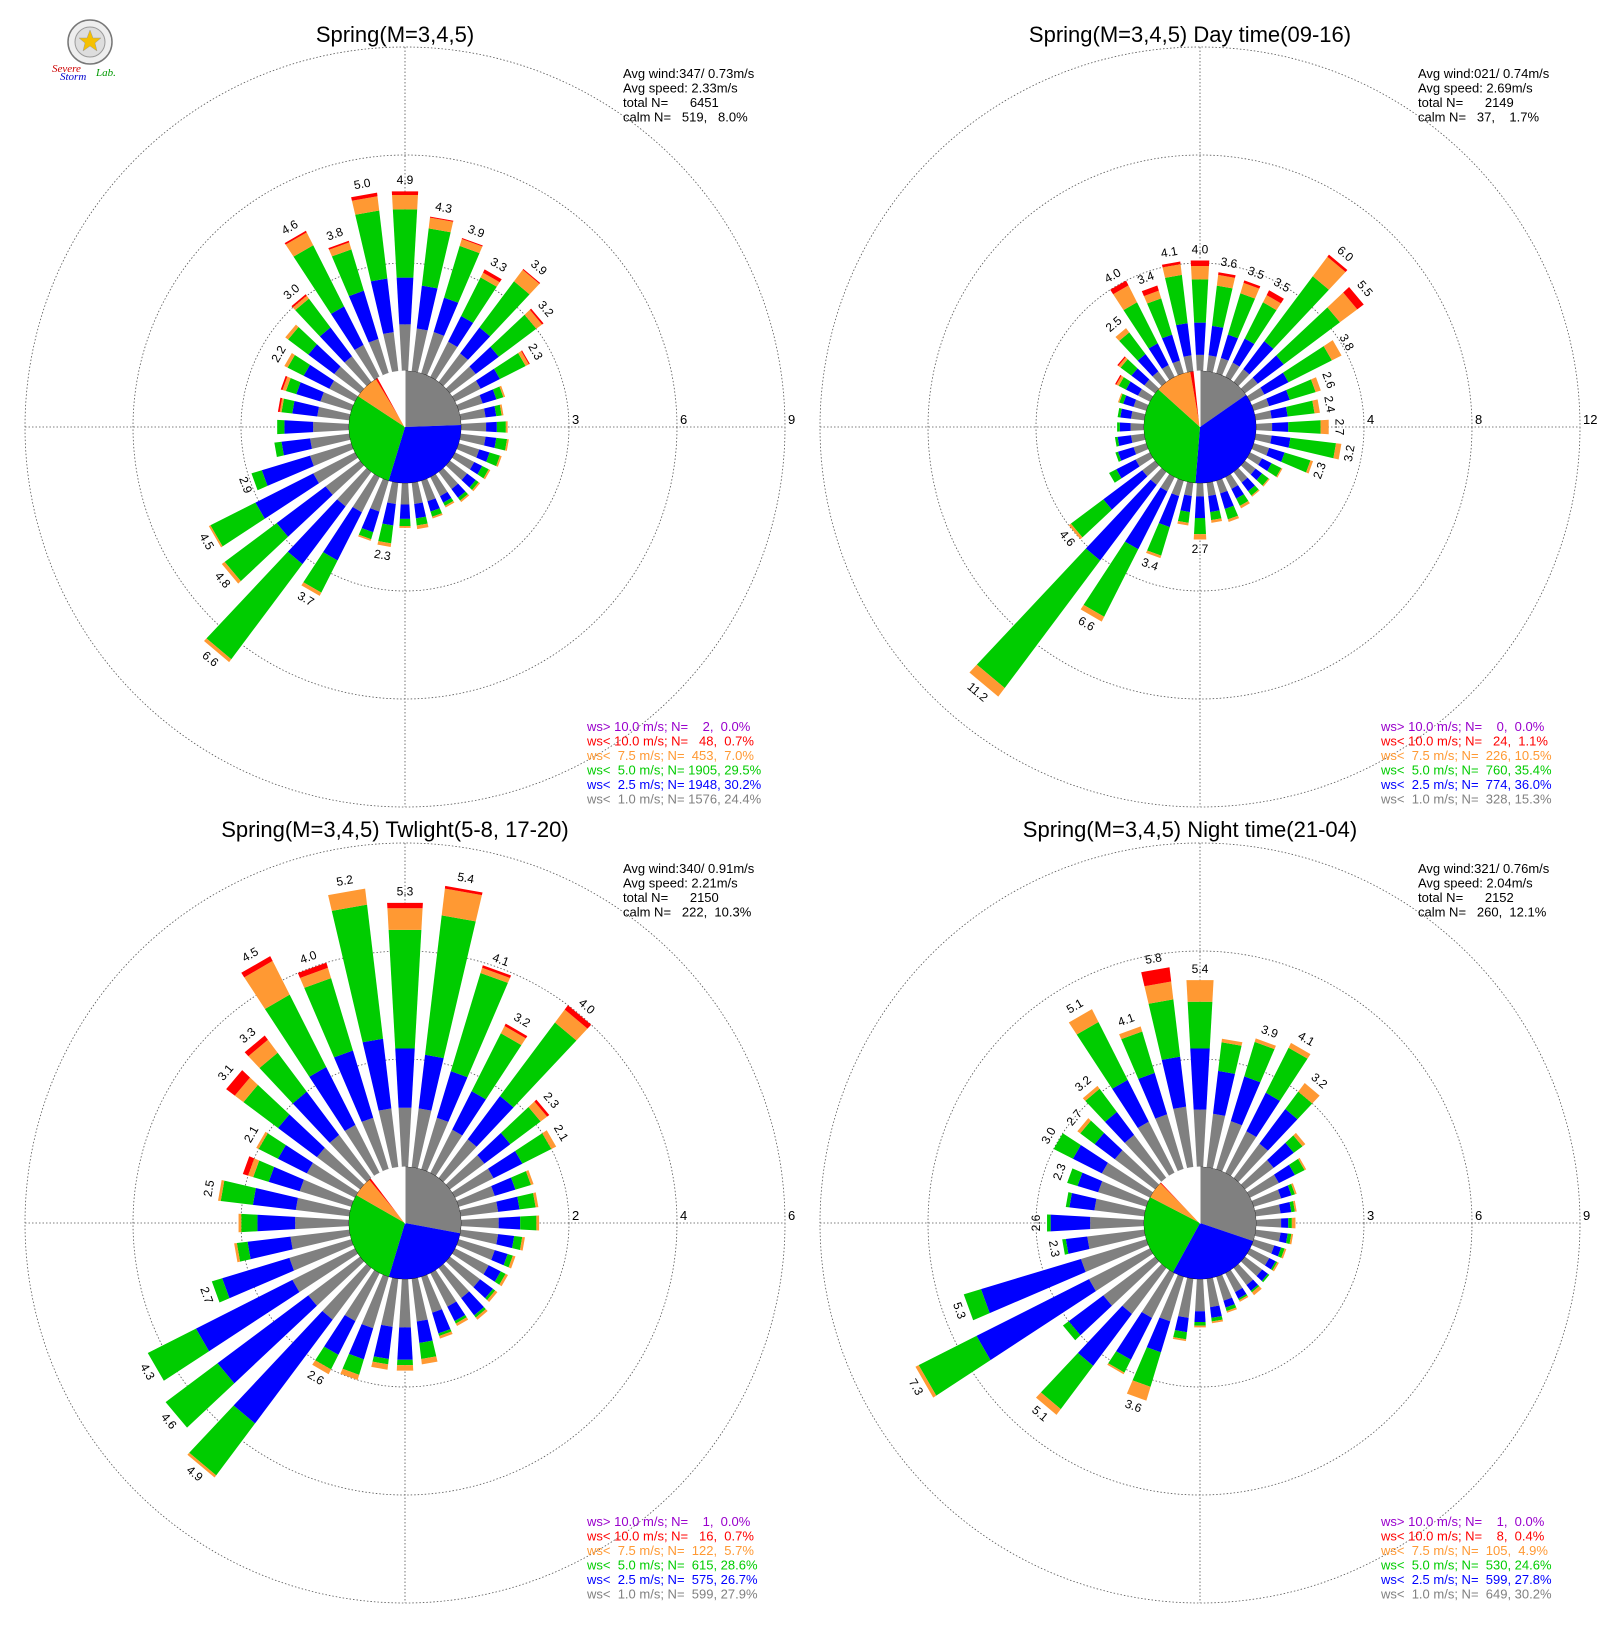  Describe the element at coordinates (1466, 1594) in the screenshot. I see `legend-entry: ws< 1.0 m/s; N= 649, 30.2%` at that location.